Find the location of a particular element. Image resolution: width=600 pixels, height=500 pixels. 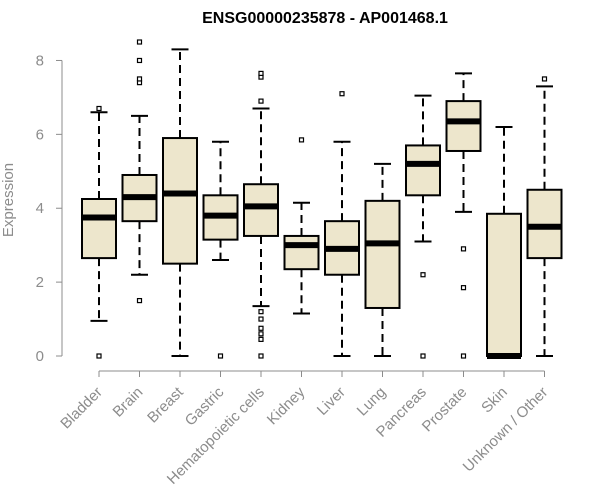

x-tick-label: Bladder is located at coordinates (81, 408).